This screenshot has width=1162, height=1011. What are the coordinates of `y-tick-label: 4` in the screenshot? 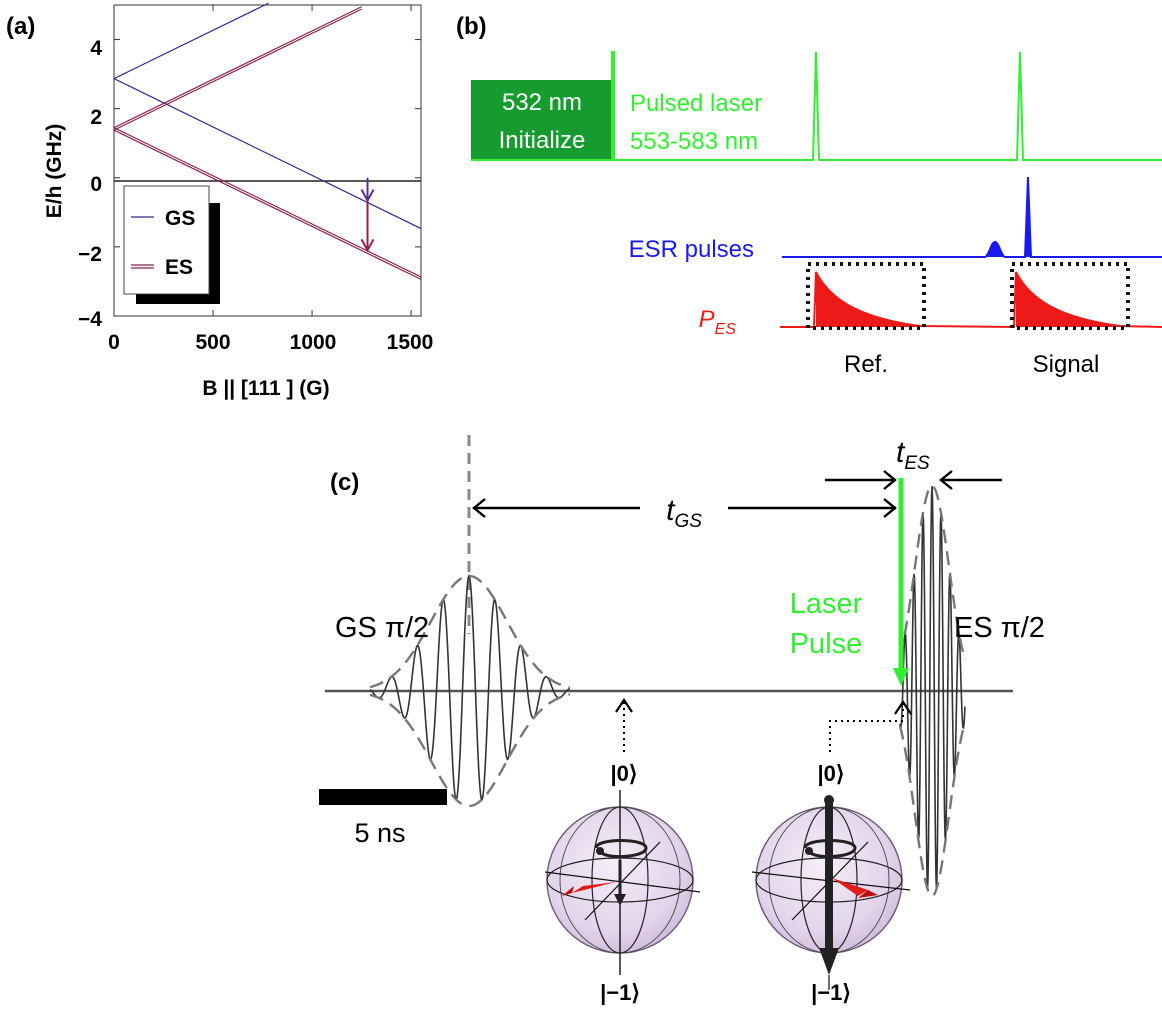 It's located at (96, 48).